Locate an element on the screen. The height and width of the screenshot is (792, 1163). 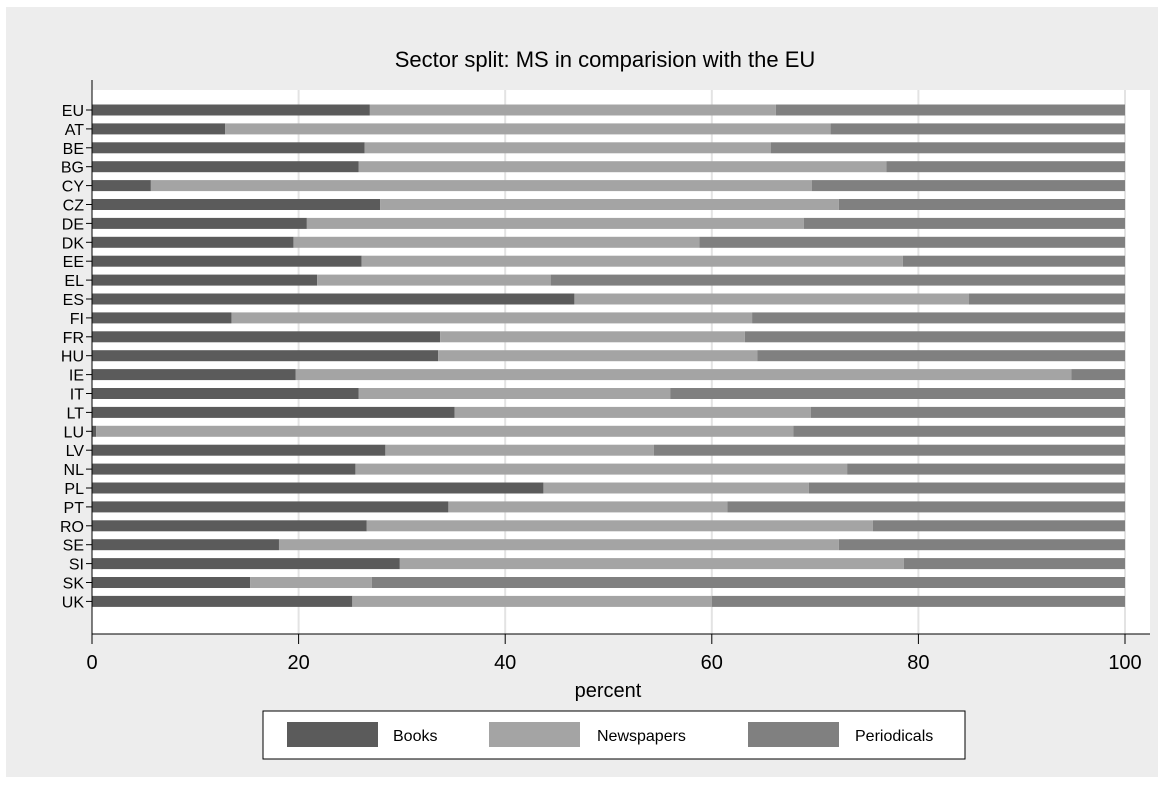
bar-newspapers-fi is located at coordinates (492, 318).